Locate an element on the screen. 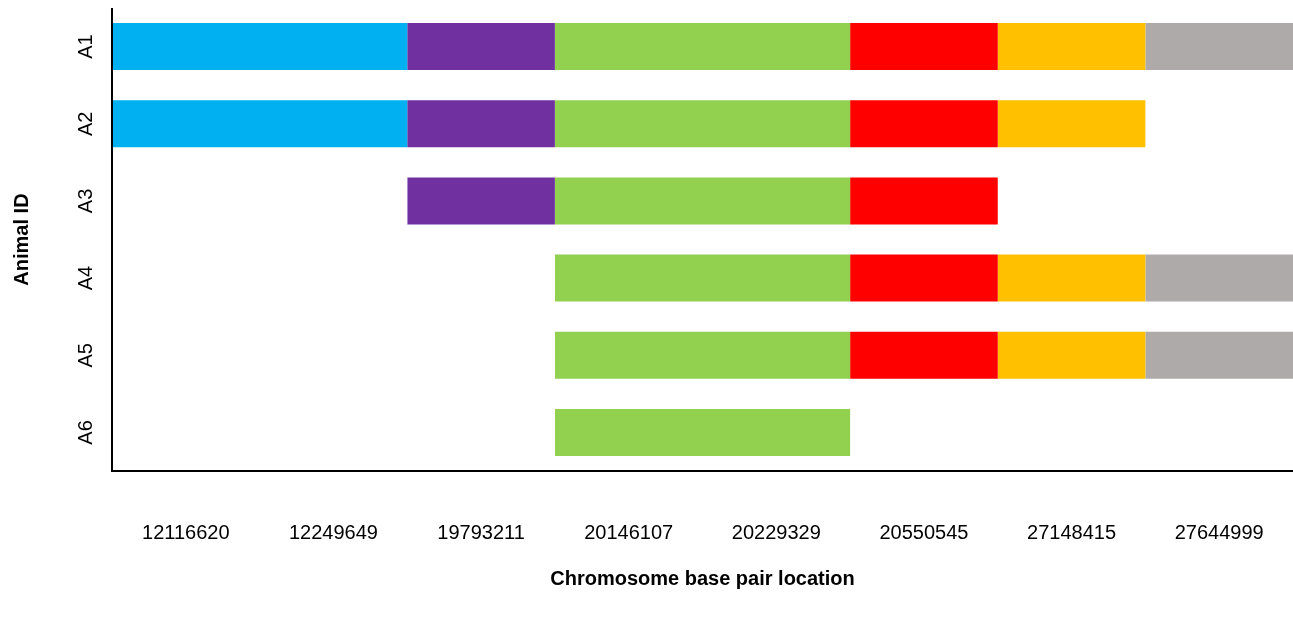 The height and width of the screenshot is (619, 1293). y-axis-title: Animal ID is located at coordinates (20, 239).